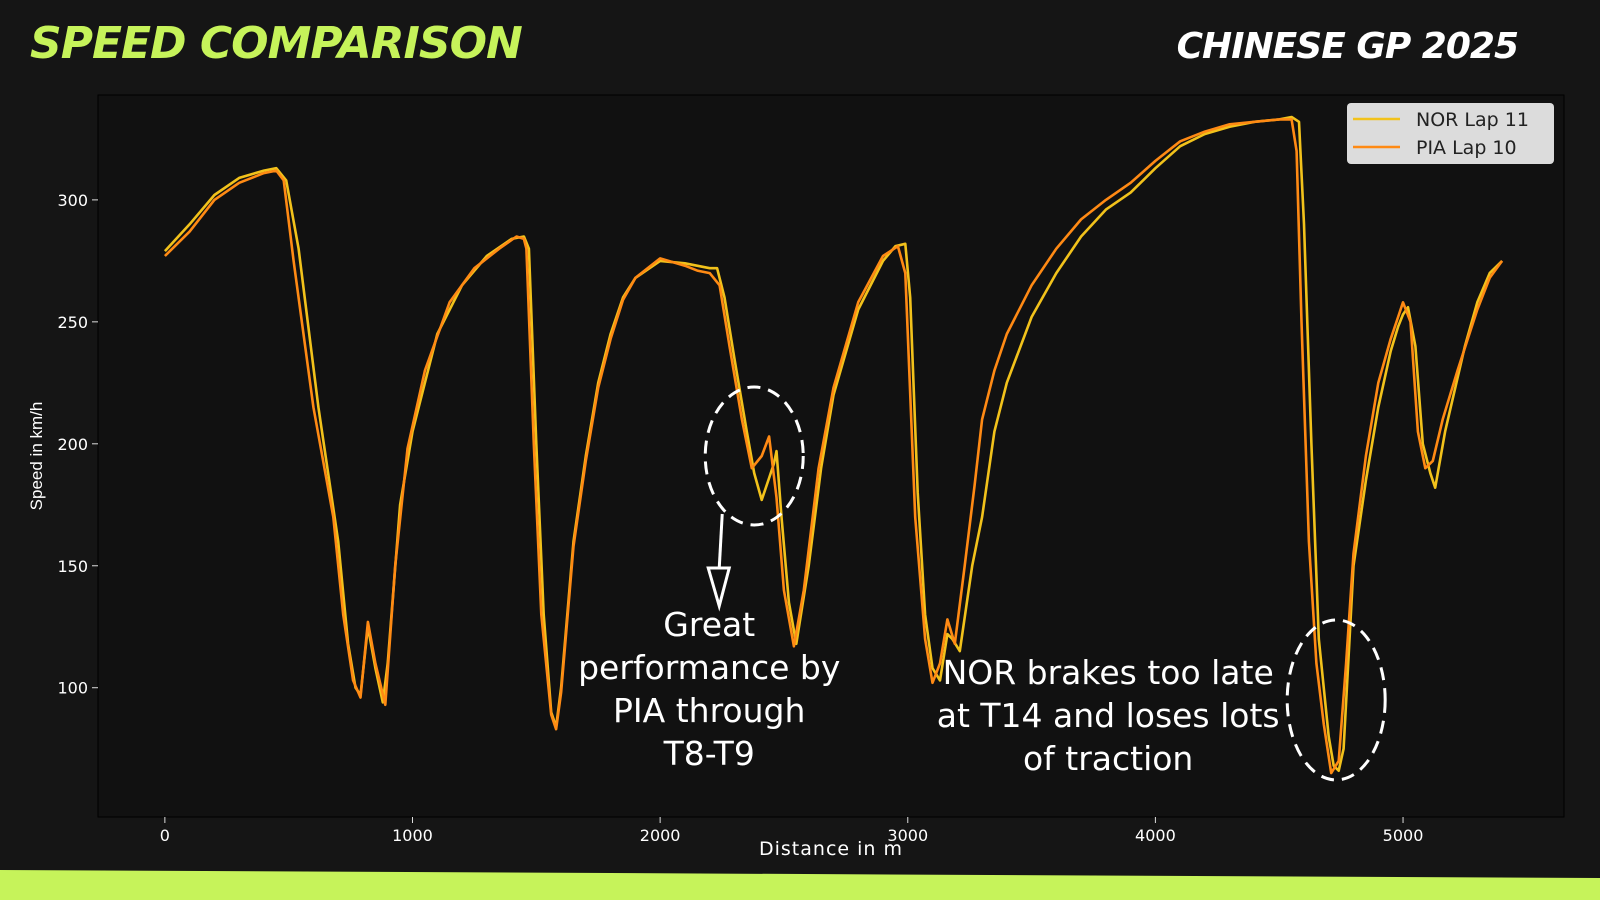 The height and width of the screenshot is (900, 1600). Describe the element at coordinates (276, 43) in the screenshot. I see `page-title: SPEED COMPARISON` at that location.